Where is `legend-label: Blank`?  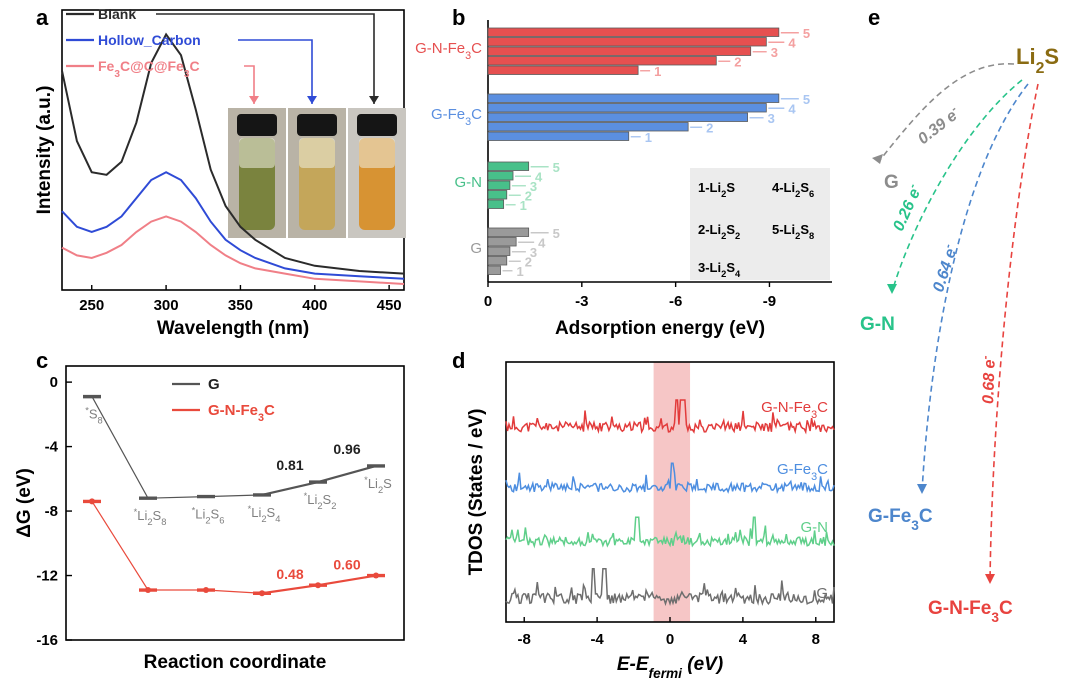
legend-label: Blank is located at coordinates (117, 14).